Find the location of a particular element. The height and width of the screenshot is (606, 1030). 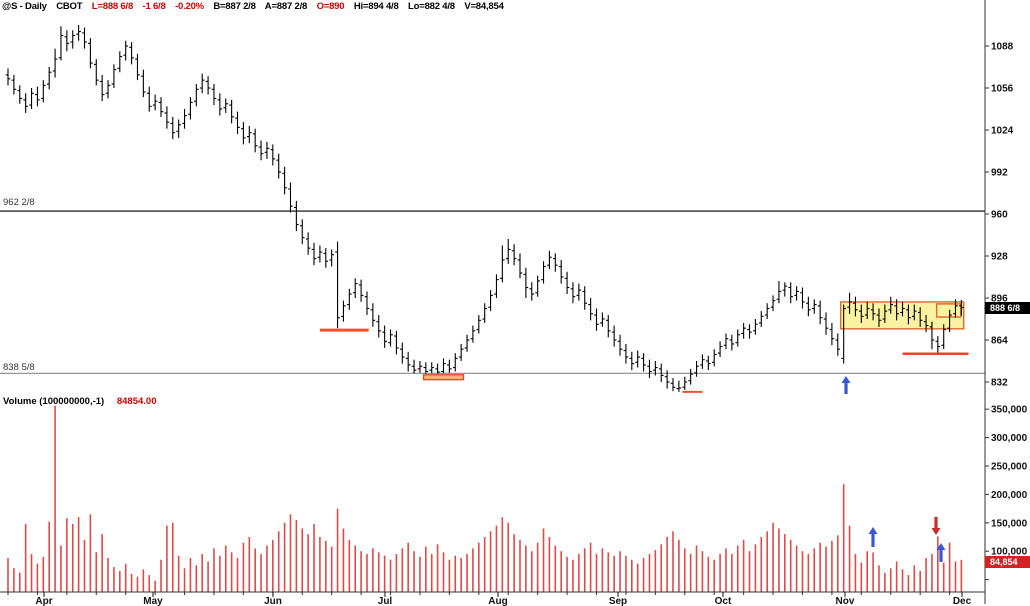

breakout-box is located at coordinates (948, 310).